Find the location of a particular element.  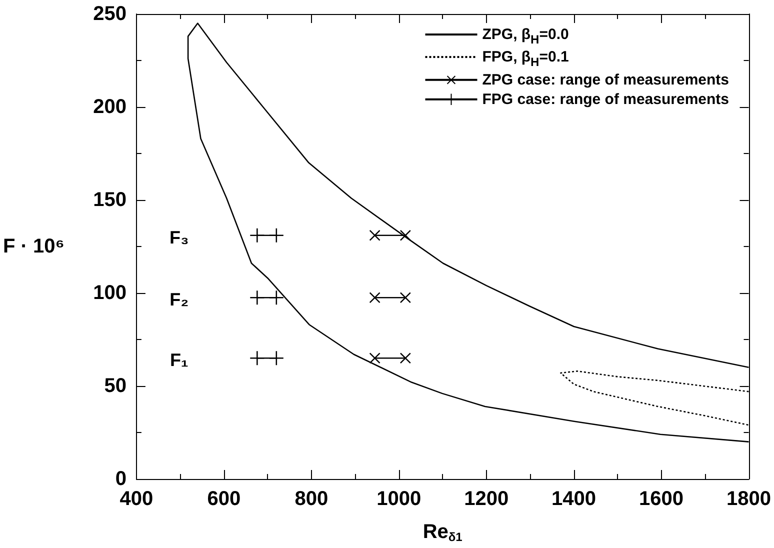

x-tick-label: 1200 is located at coordinates (486, 499).